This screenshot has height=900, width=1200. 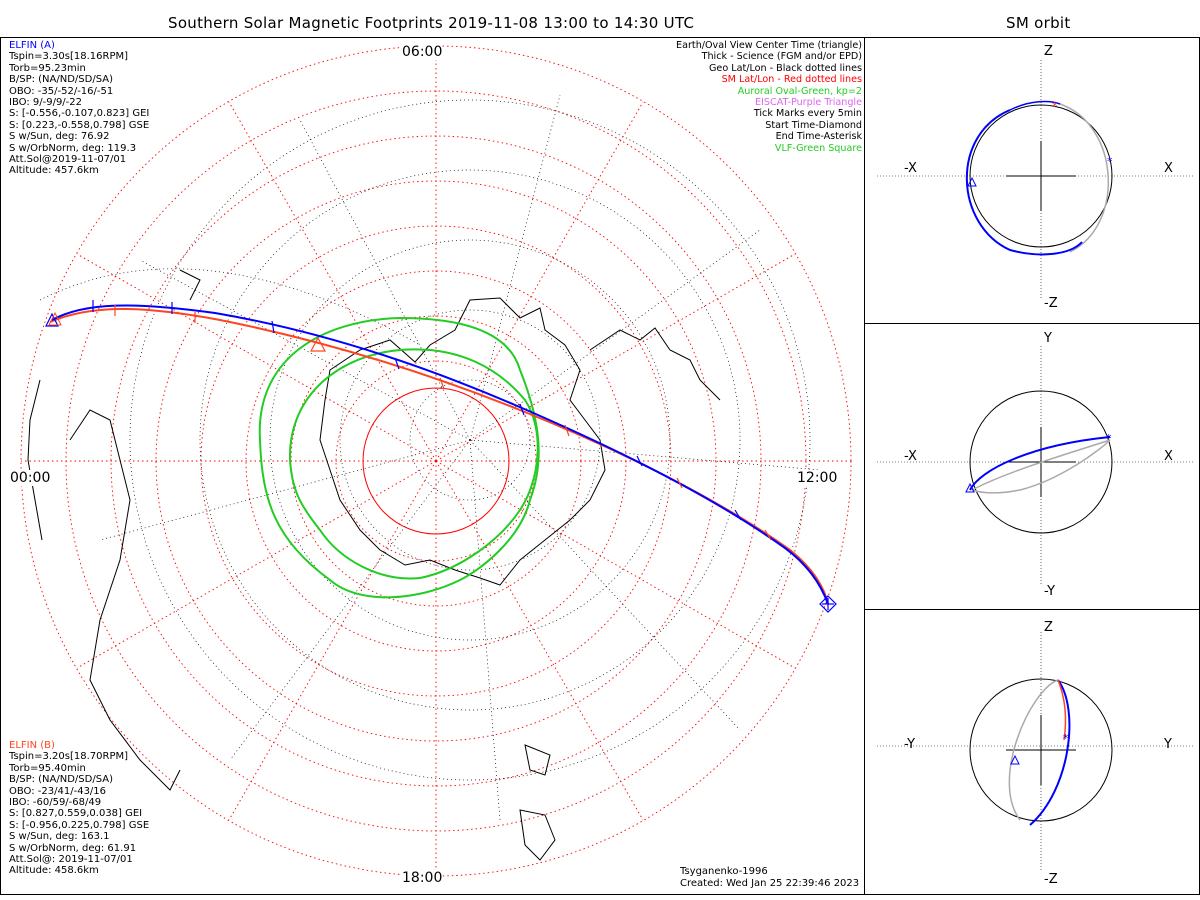 I want to click on panel2-bottom-label: -Y, so click(x=1050, y=591).